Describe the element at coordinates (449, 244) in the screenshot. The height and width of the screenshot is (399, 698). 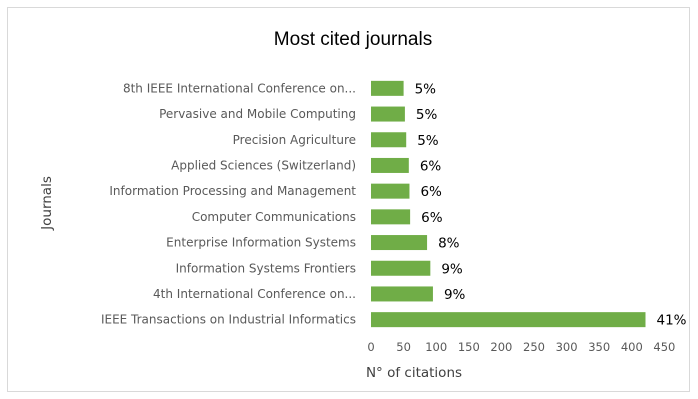
I see `data-label: 8%` at that location.